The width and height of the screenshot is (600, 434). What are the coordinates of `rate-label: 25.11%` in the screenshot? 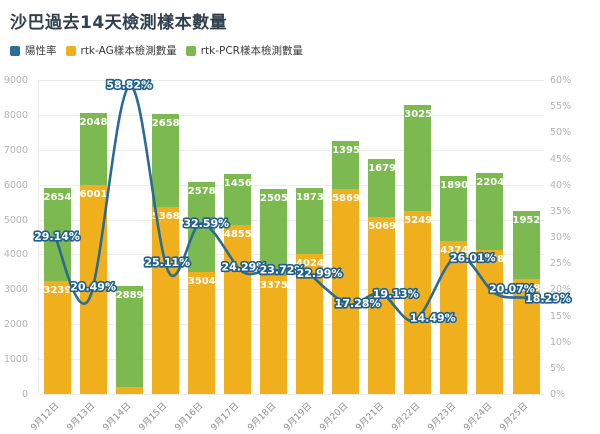 It's located at (167, 262).